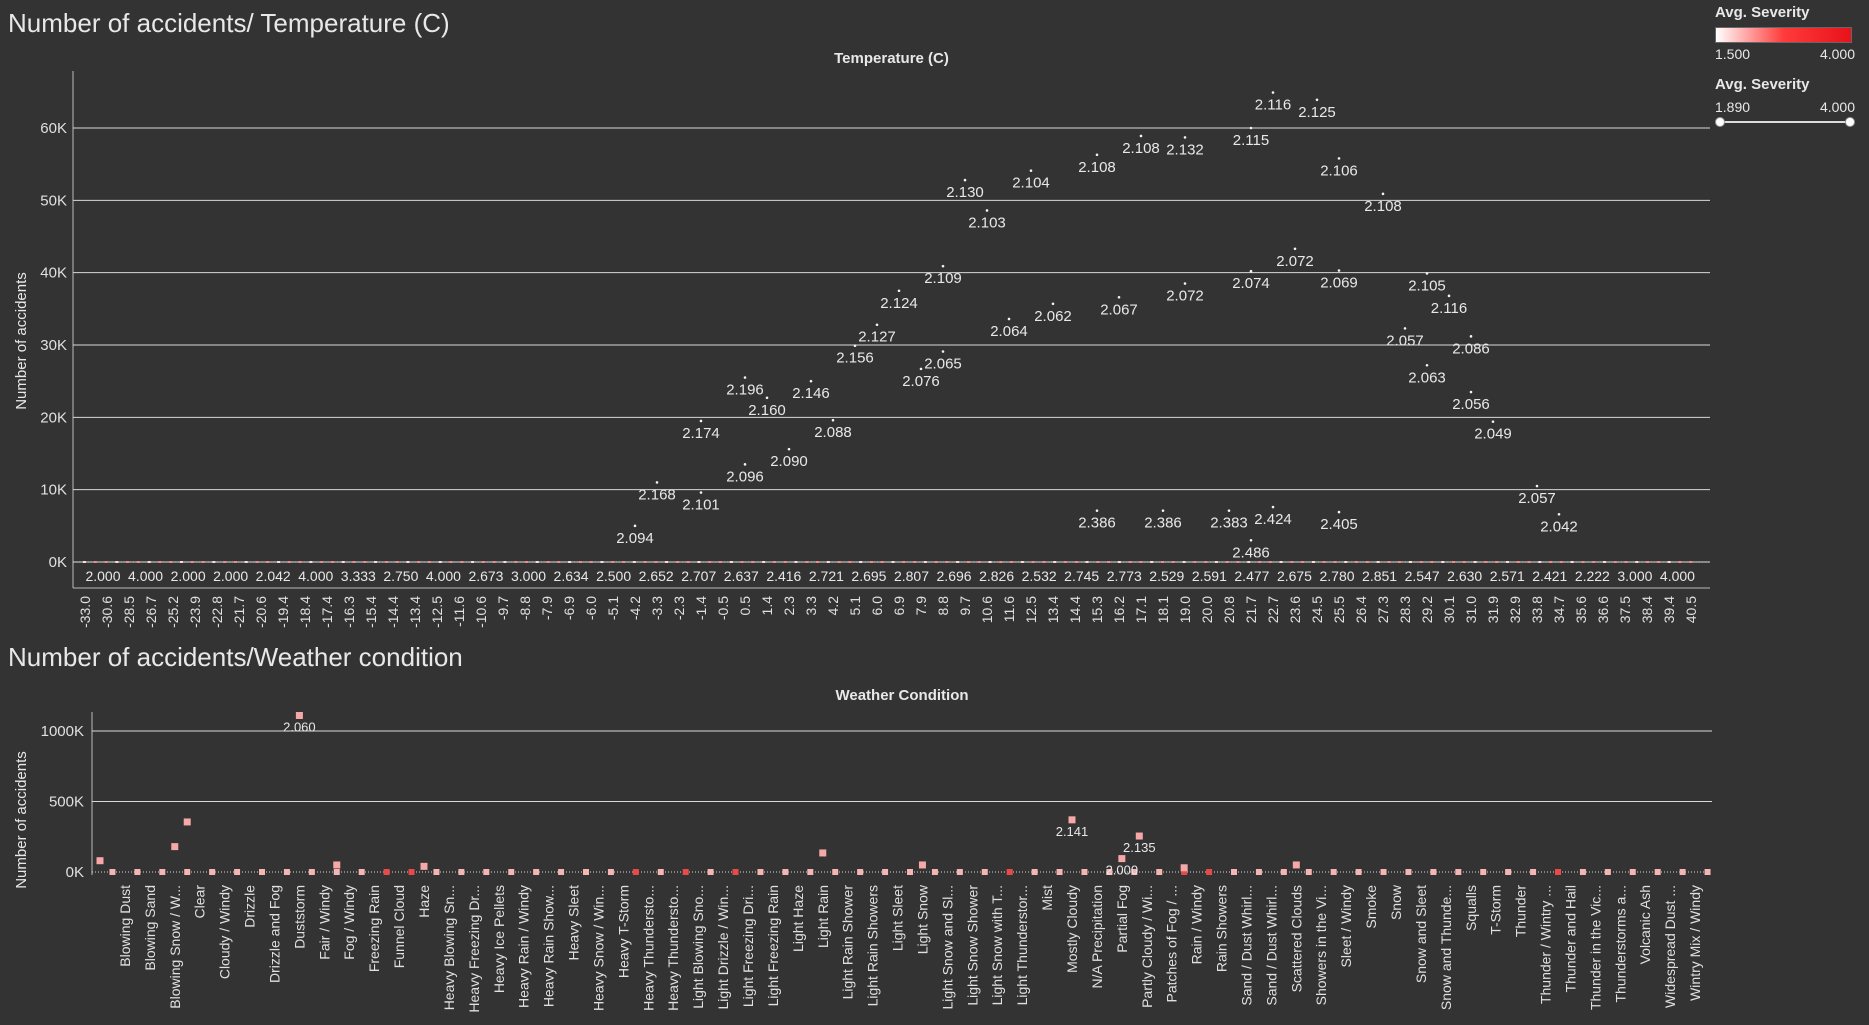 This screenshot has height=1025, width=1869. What do you see at coordinates (1009, 609) in the screenshot?
I see `chart1-x-tick: 11.6` at bounding box center [1009, 609].